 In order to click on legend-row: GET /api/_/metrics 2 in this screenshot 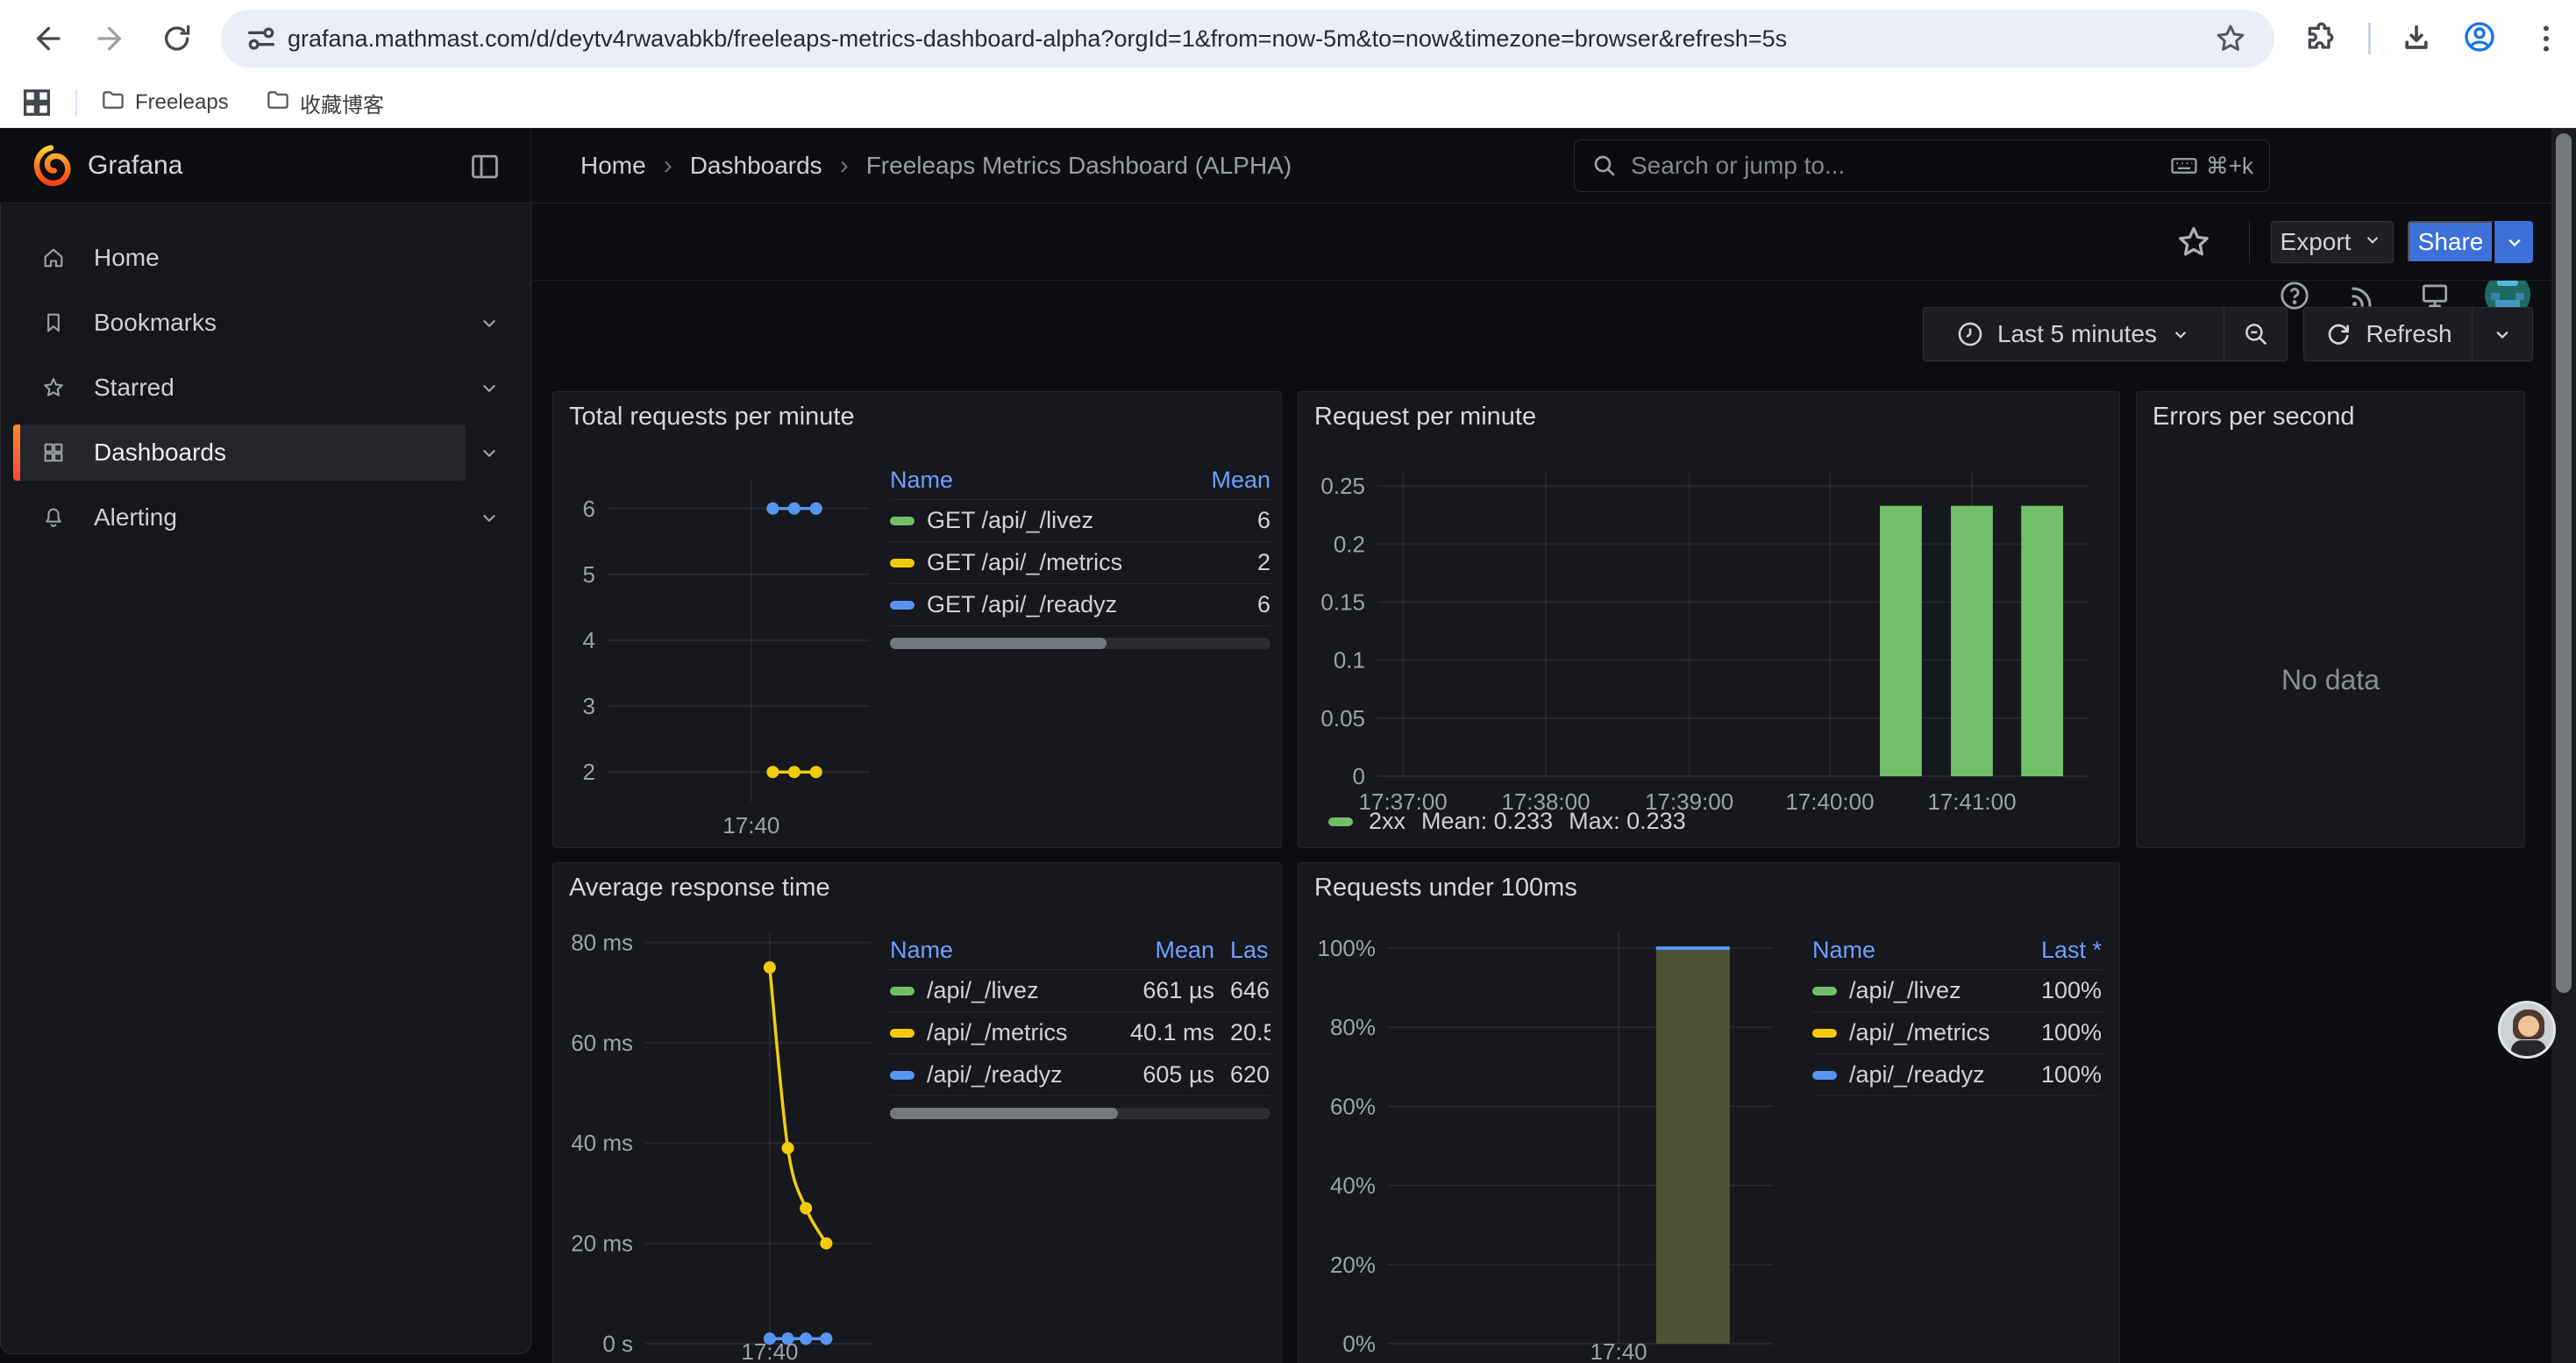, I will do `click(1080, 562)`.